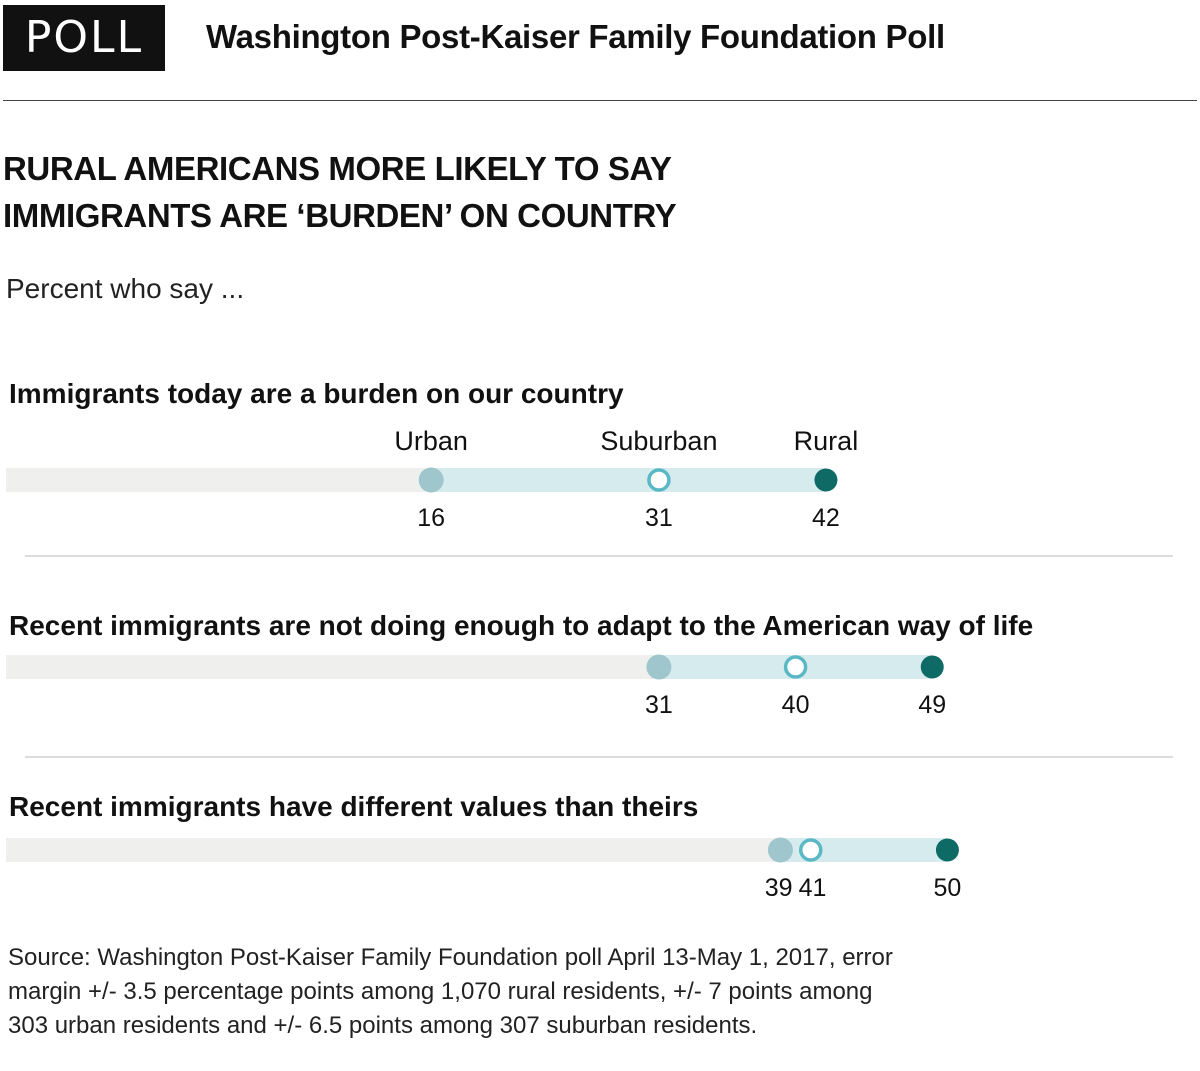 Image resolution: width=1200 pixels, height=1071 pixels. Describe the element at coordinates (826, 518) in the screenshot. I see `data-label: 42` at that location.